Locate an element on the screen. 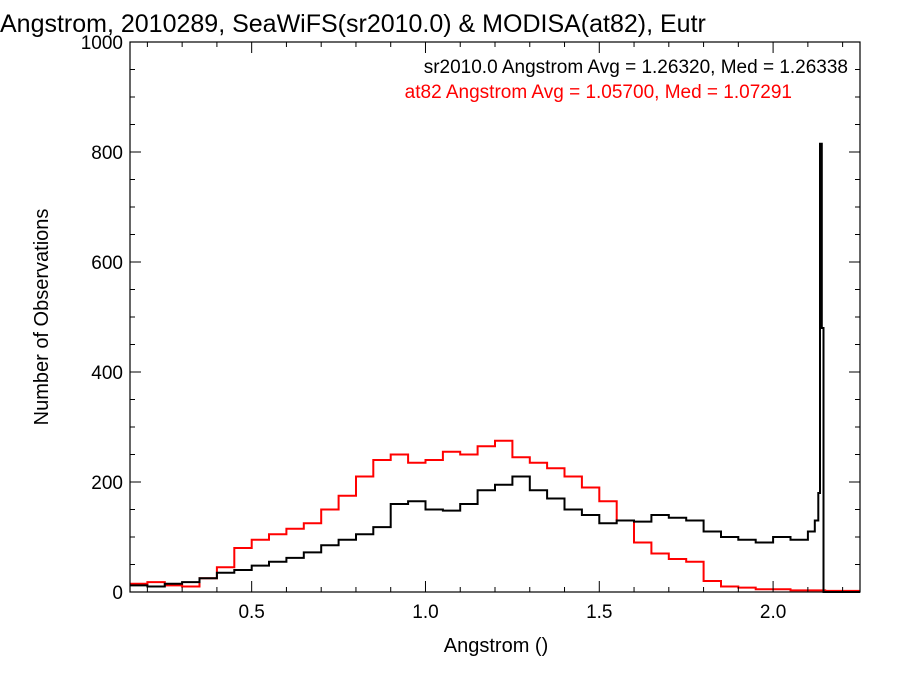 This screenshot has width=900, height=675. x-tick-label: 2.0 is located at coordinates (773, 612).